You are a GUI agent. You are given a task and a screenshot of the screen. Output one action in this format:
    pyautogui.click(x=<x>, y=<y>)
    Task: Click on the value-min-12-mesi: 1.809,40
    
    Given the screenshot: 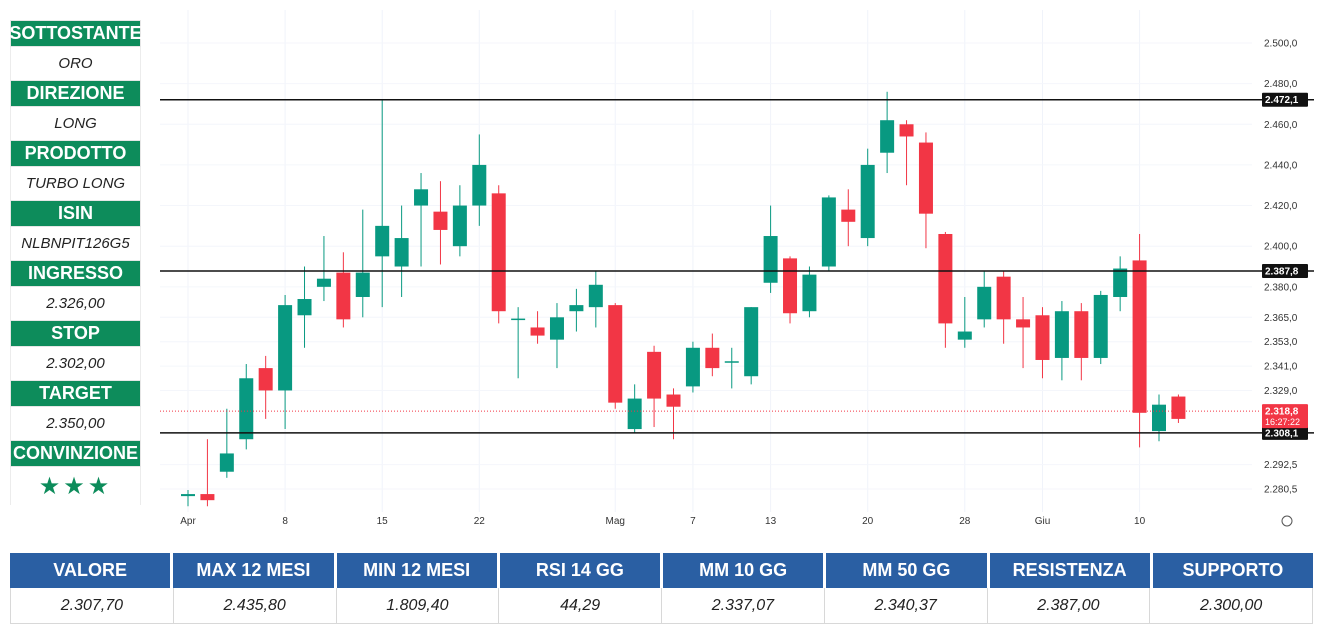 What is the action you would take?
    pyautogui.click(x=418, y=606)
    